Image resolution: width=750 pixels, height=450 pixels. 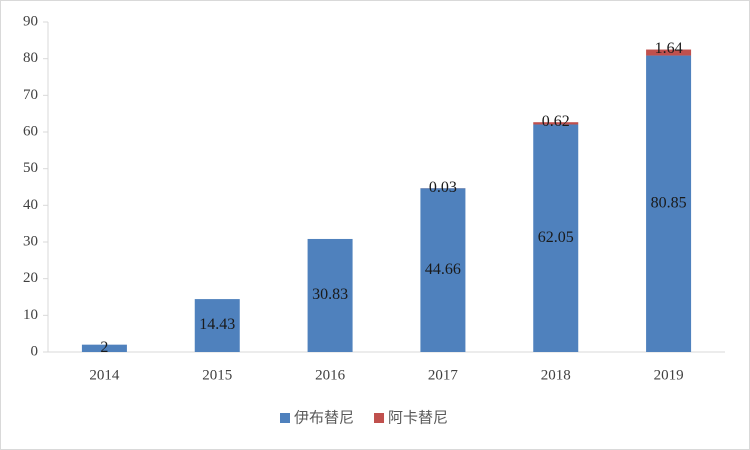 I want to click on y-tick-label: 60, so click(x=30, y=131).